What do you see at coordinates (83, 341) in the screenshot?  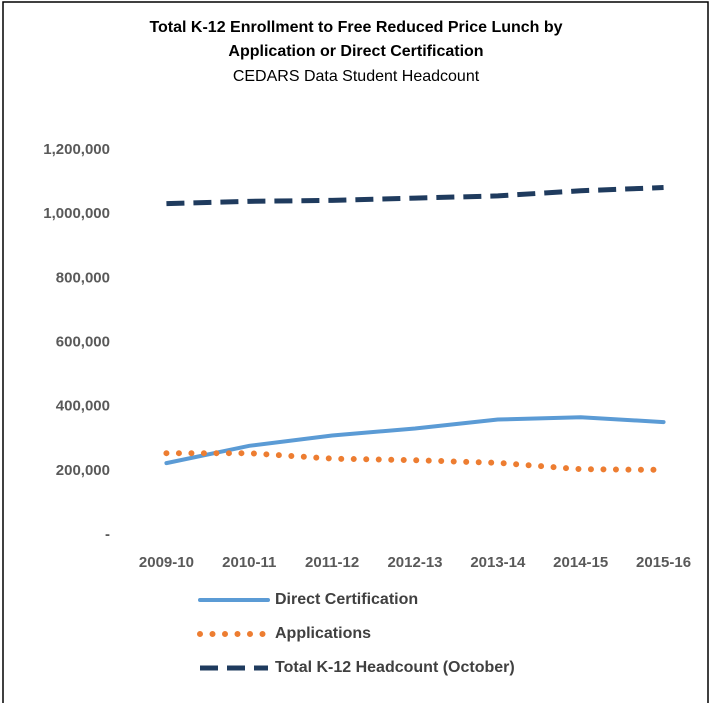 I see `y-tick-label: 600,000` at bounding box center [83, 341].